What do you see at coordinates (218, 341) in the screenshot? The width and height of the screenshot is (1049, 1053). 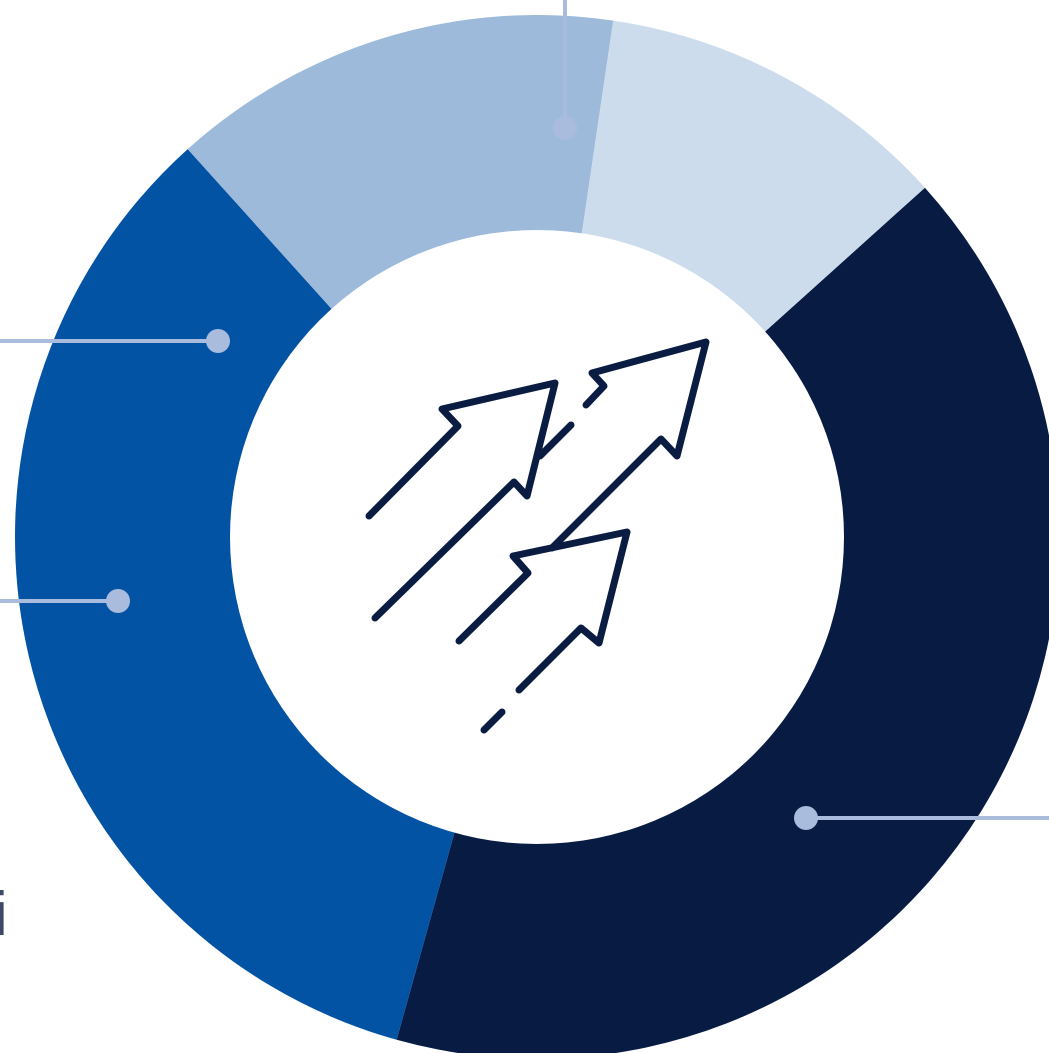 I see `leader-dot-light-blue` at bounding box center [218, 341].